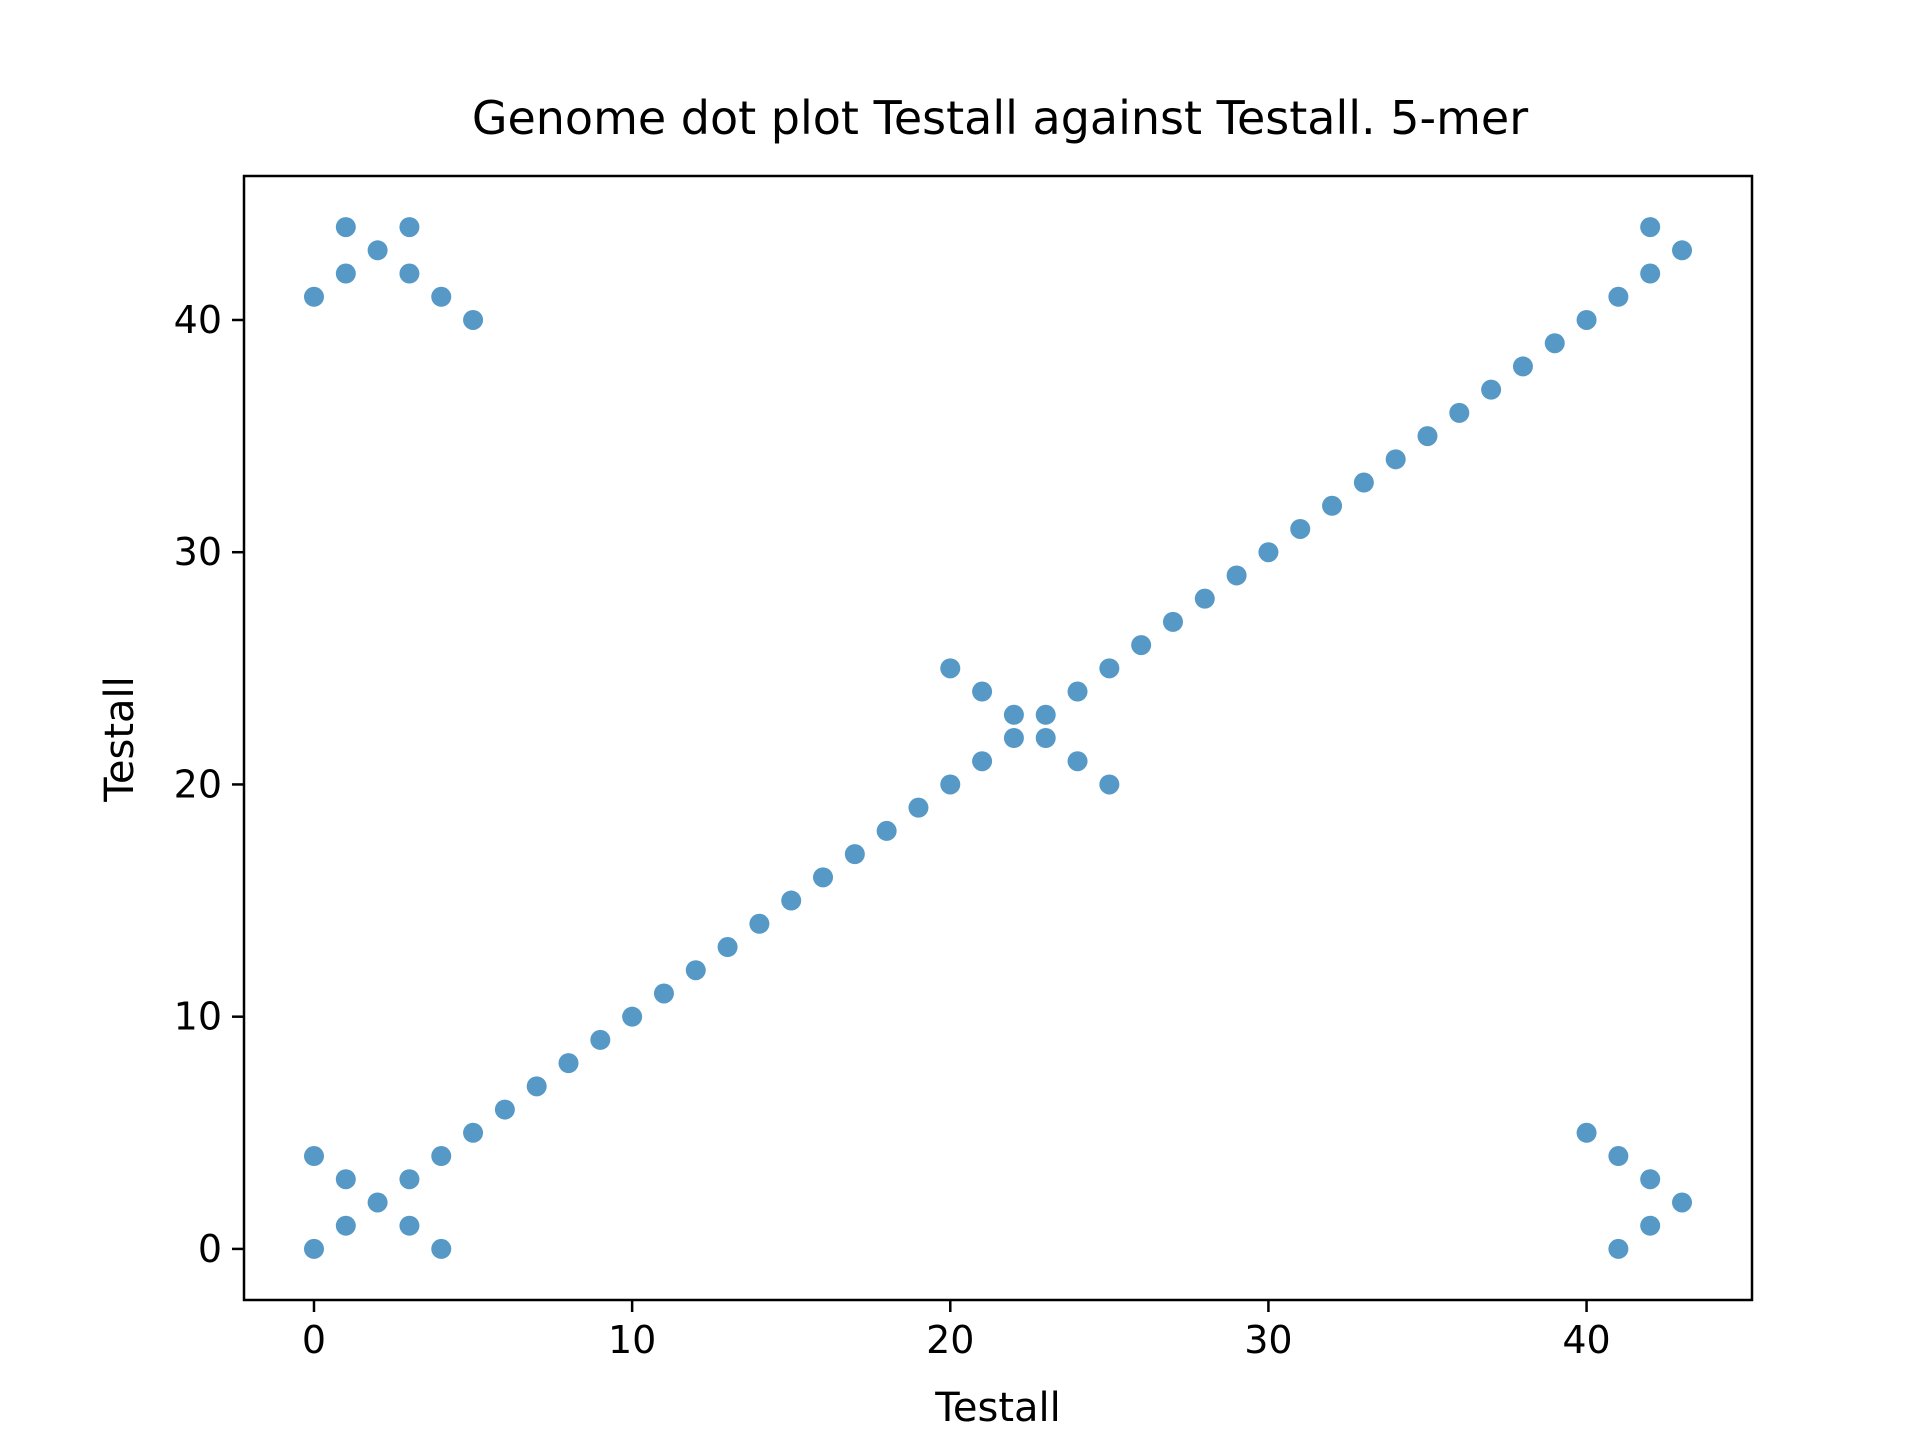 Image resolution: width=1920 pixels, height=1440 pixels. What do you see at coordinates (210, 1249) in the screenshot?
I see `y-tick-label: 0` at bounding box center [210, 1249].